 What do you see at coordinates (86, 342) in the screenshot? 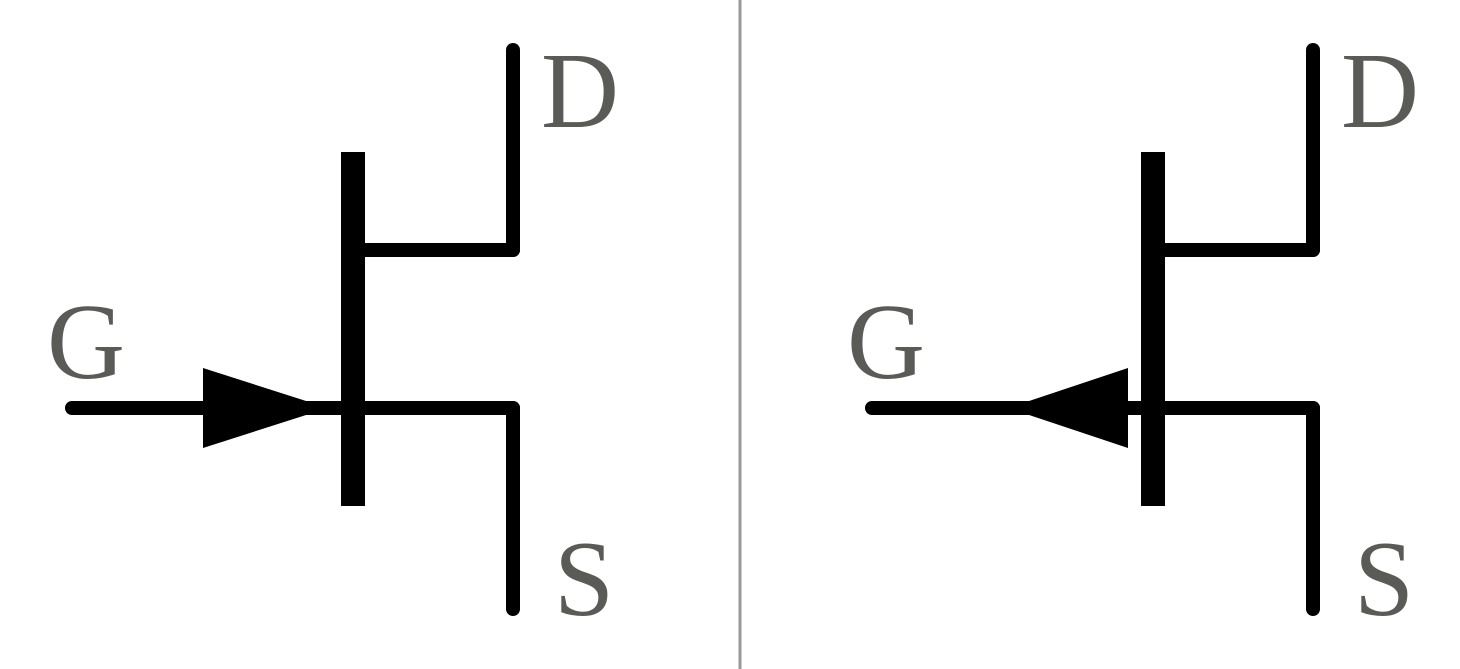
I see `gate-label-left: G` at bounding box center [86, 342].